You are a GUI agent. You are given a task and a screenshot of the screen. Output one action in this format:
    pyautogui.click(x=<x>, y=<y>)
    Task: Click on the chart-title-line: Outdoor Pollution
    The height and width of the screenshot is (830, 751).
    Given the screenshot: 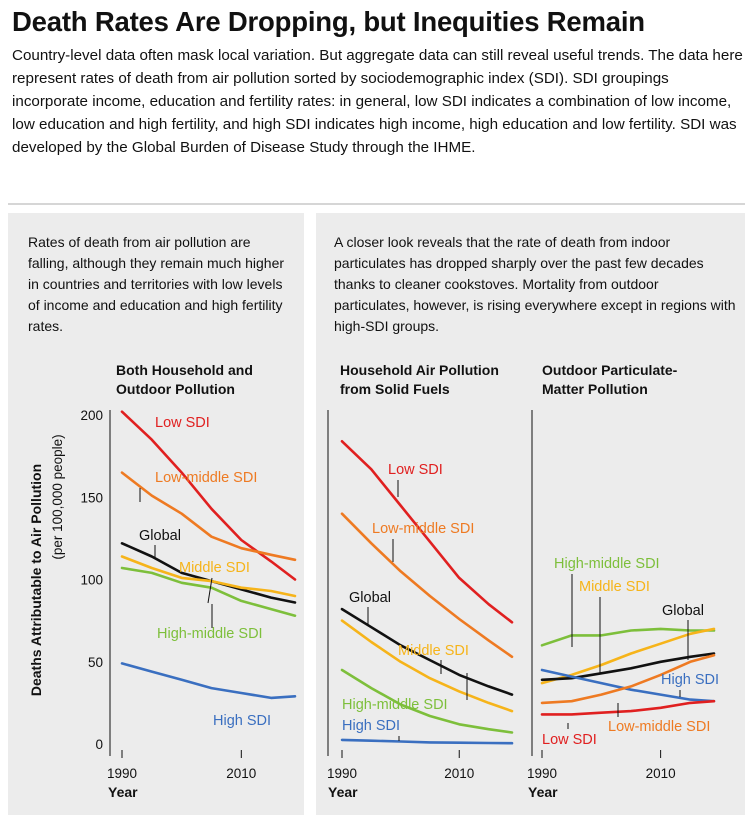 What is the action you would take?
    pyautogui.click(x=175, y=389)
    